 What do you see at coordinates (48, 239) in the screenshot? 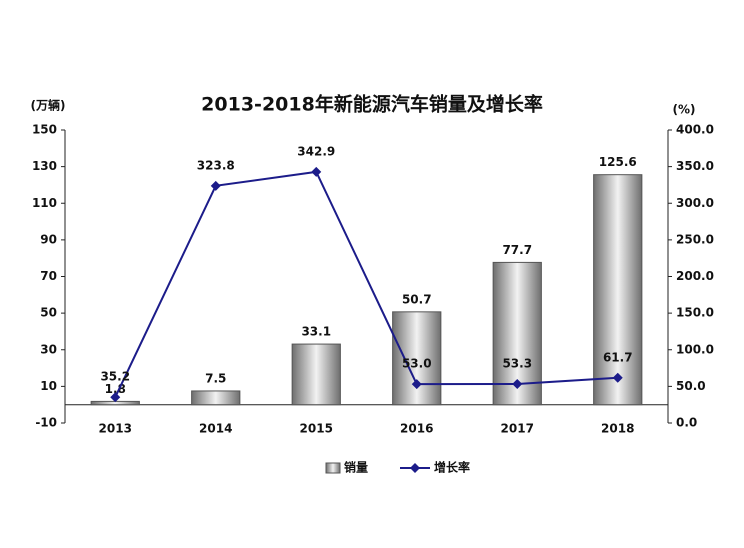
I see `y-tick-label: 90` at bounding box center [48, 239].